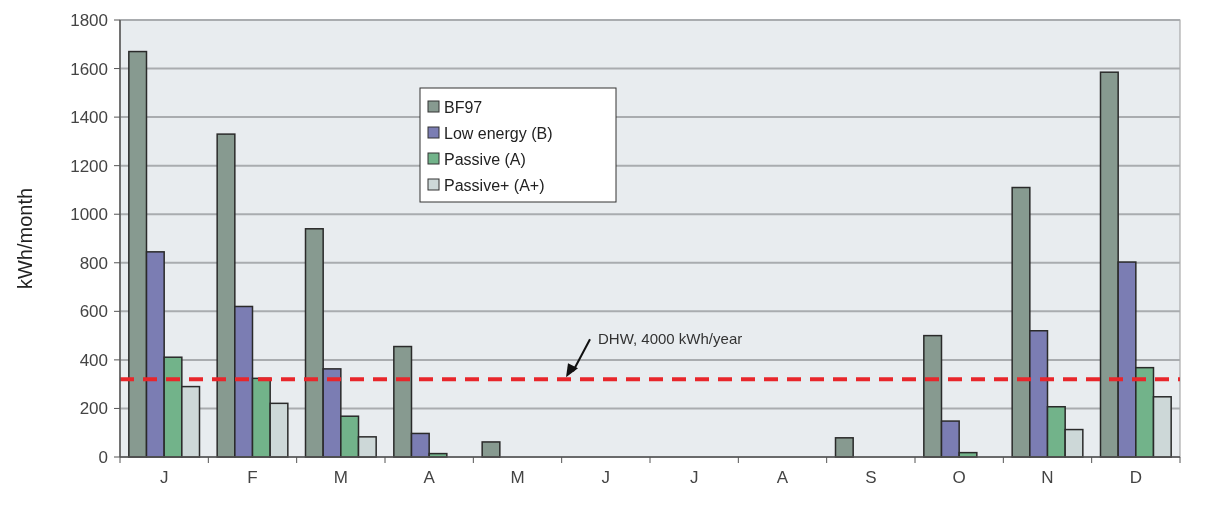 The image size is (1205, 505). Describe the element at coordinates (93, 409) in the screenshot. I see `y-tick-label: 200` at that location.